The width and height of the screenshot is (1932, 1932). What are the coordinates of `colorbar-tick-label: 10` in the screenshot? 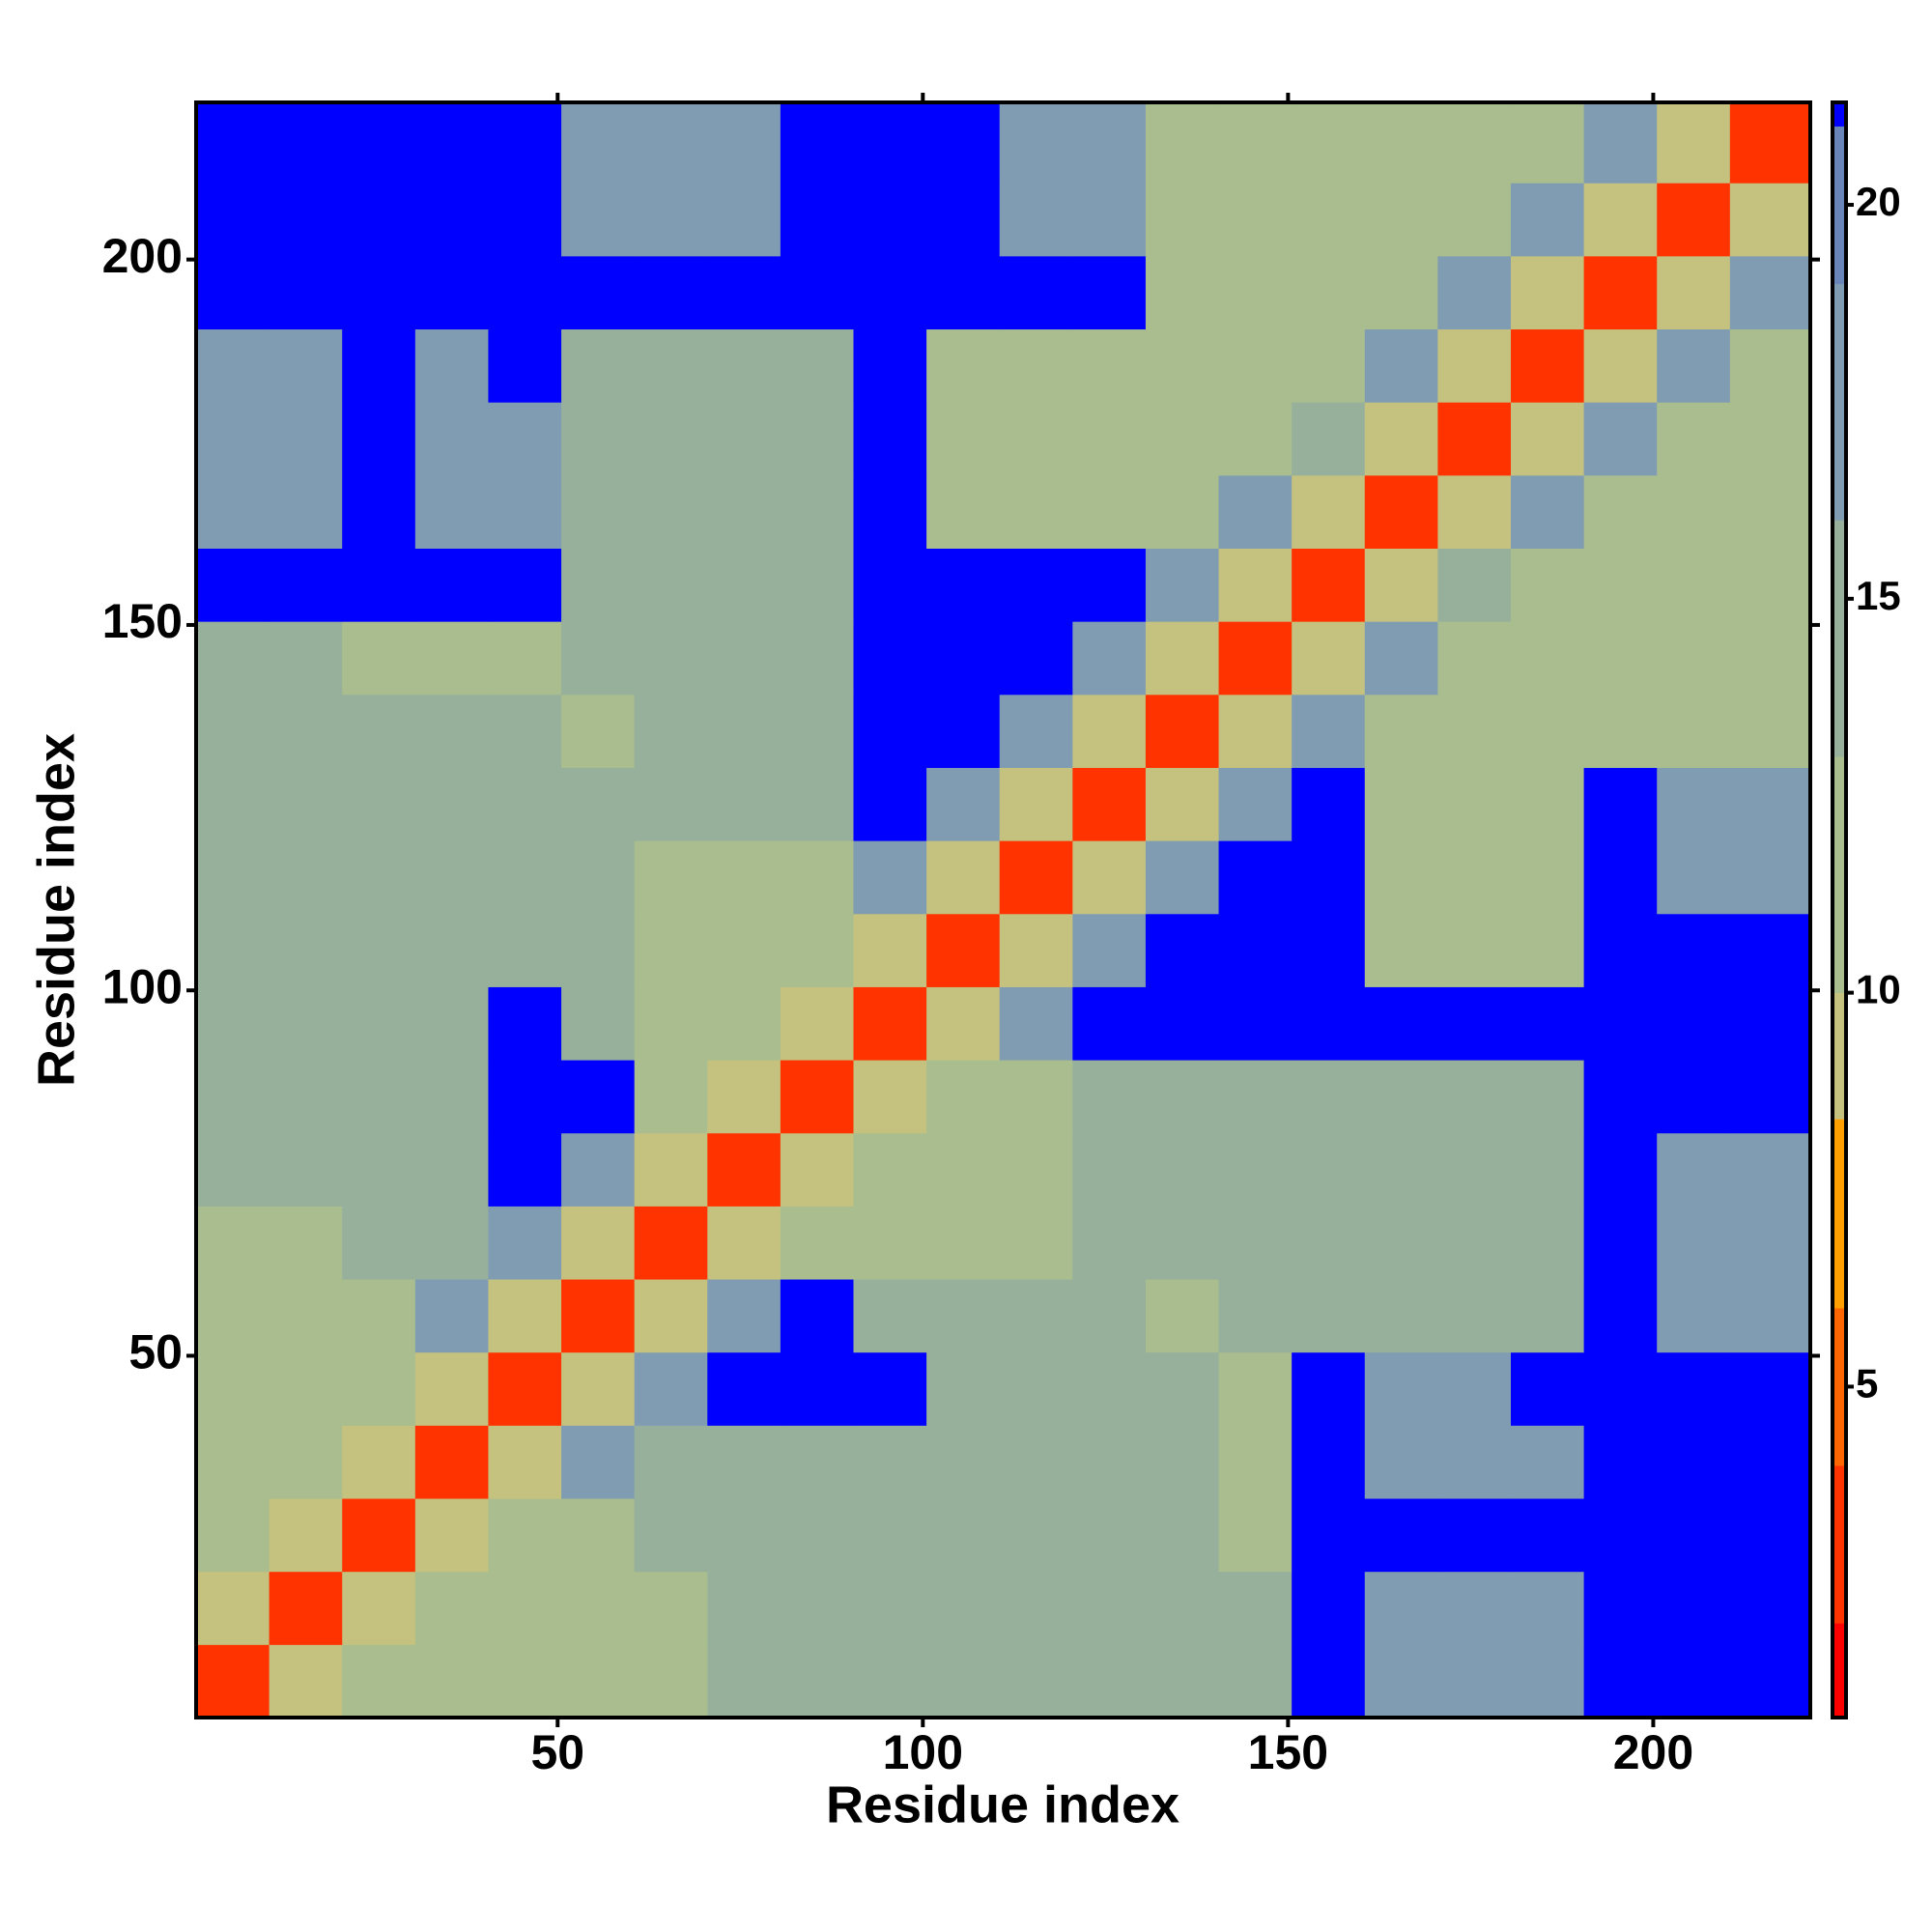 It's located at (1878, 989).